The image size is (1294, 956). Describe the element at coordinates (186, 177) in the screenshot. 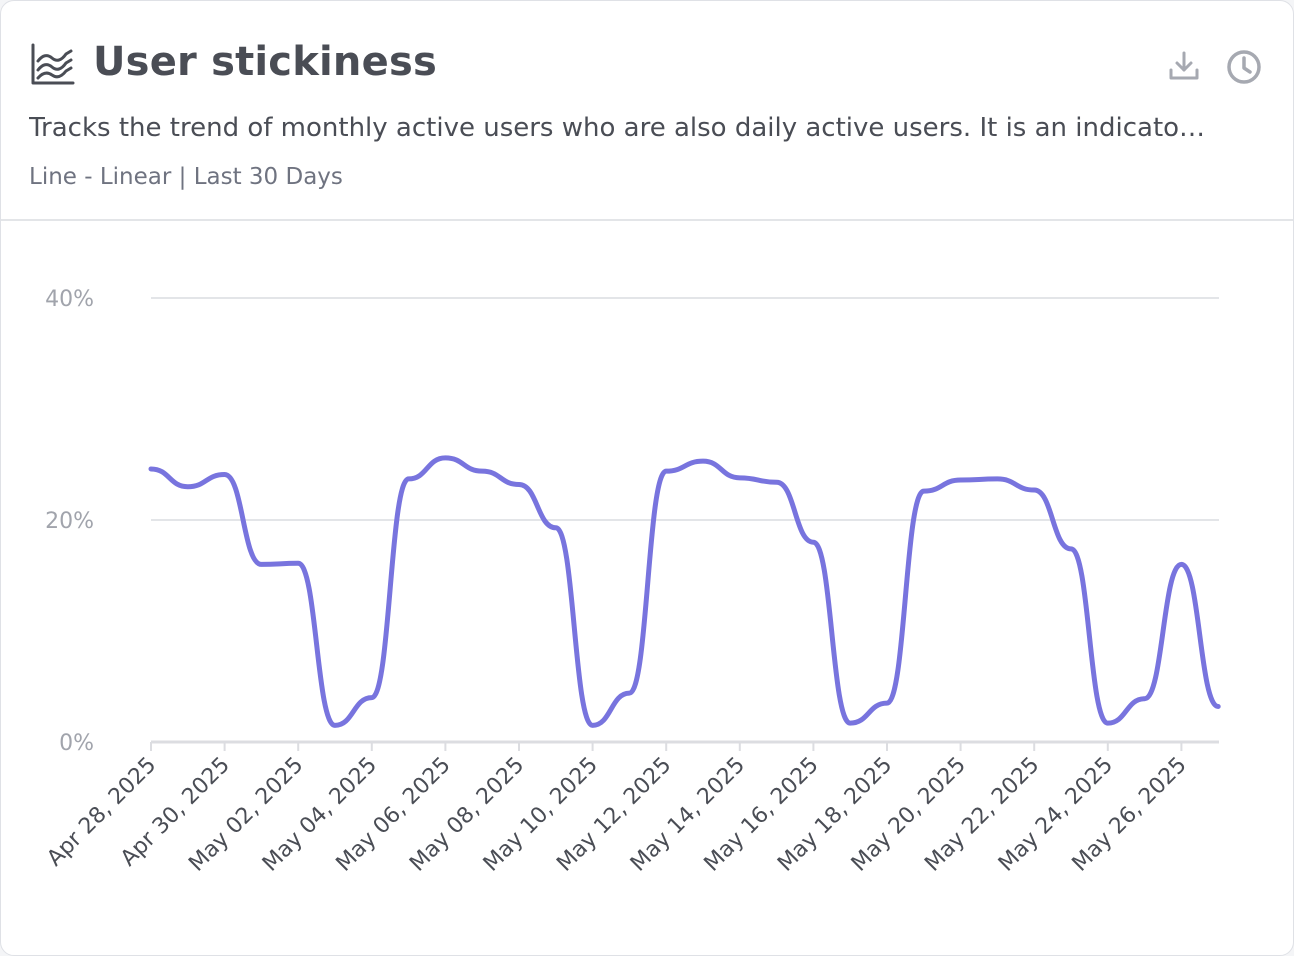

I see `chart-meta: Line - Linear | Last 30 Days` at that location.